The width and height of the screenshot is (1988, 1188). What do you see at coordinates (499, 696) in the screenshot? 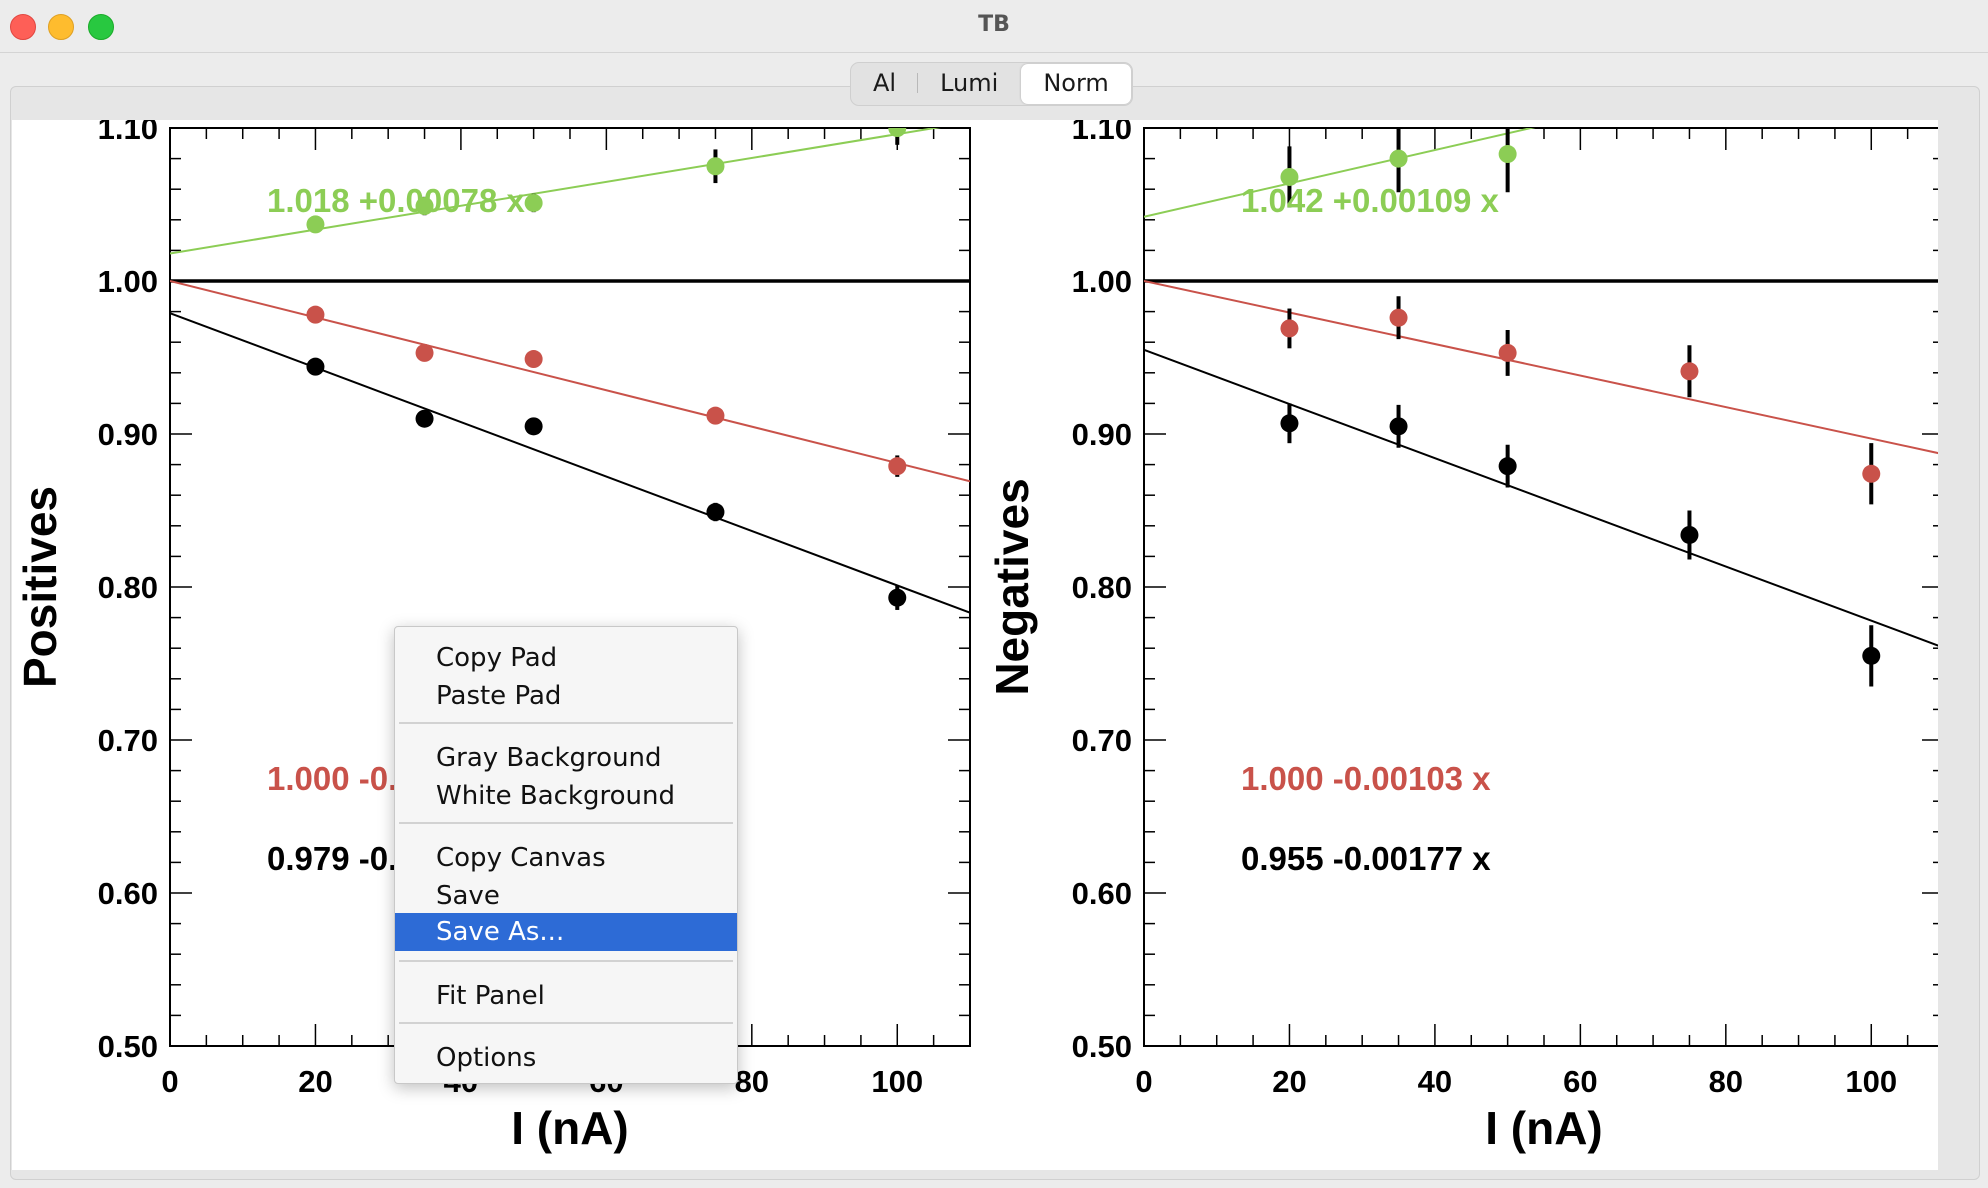
I see `menu-item-paste-pad: Paste Pad` at bounding box center [499, 696].